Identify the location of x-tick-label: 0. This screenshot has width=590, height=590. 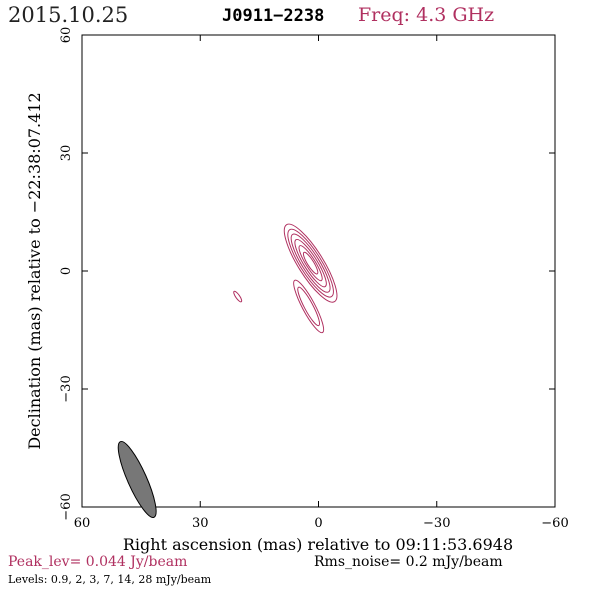
(318, 523).